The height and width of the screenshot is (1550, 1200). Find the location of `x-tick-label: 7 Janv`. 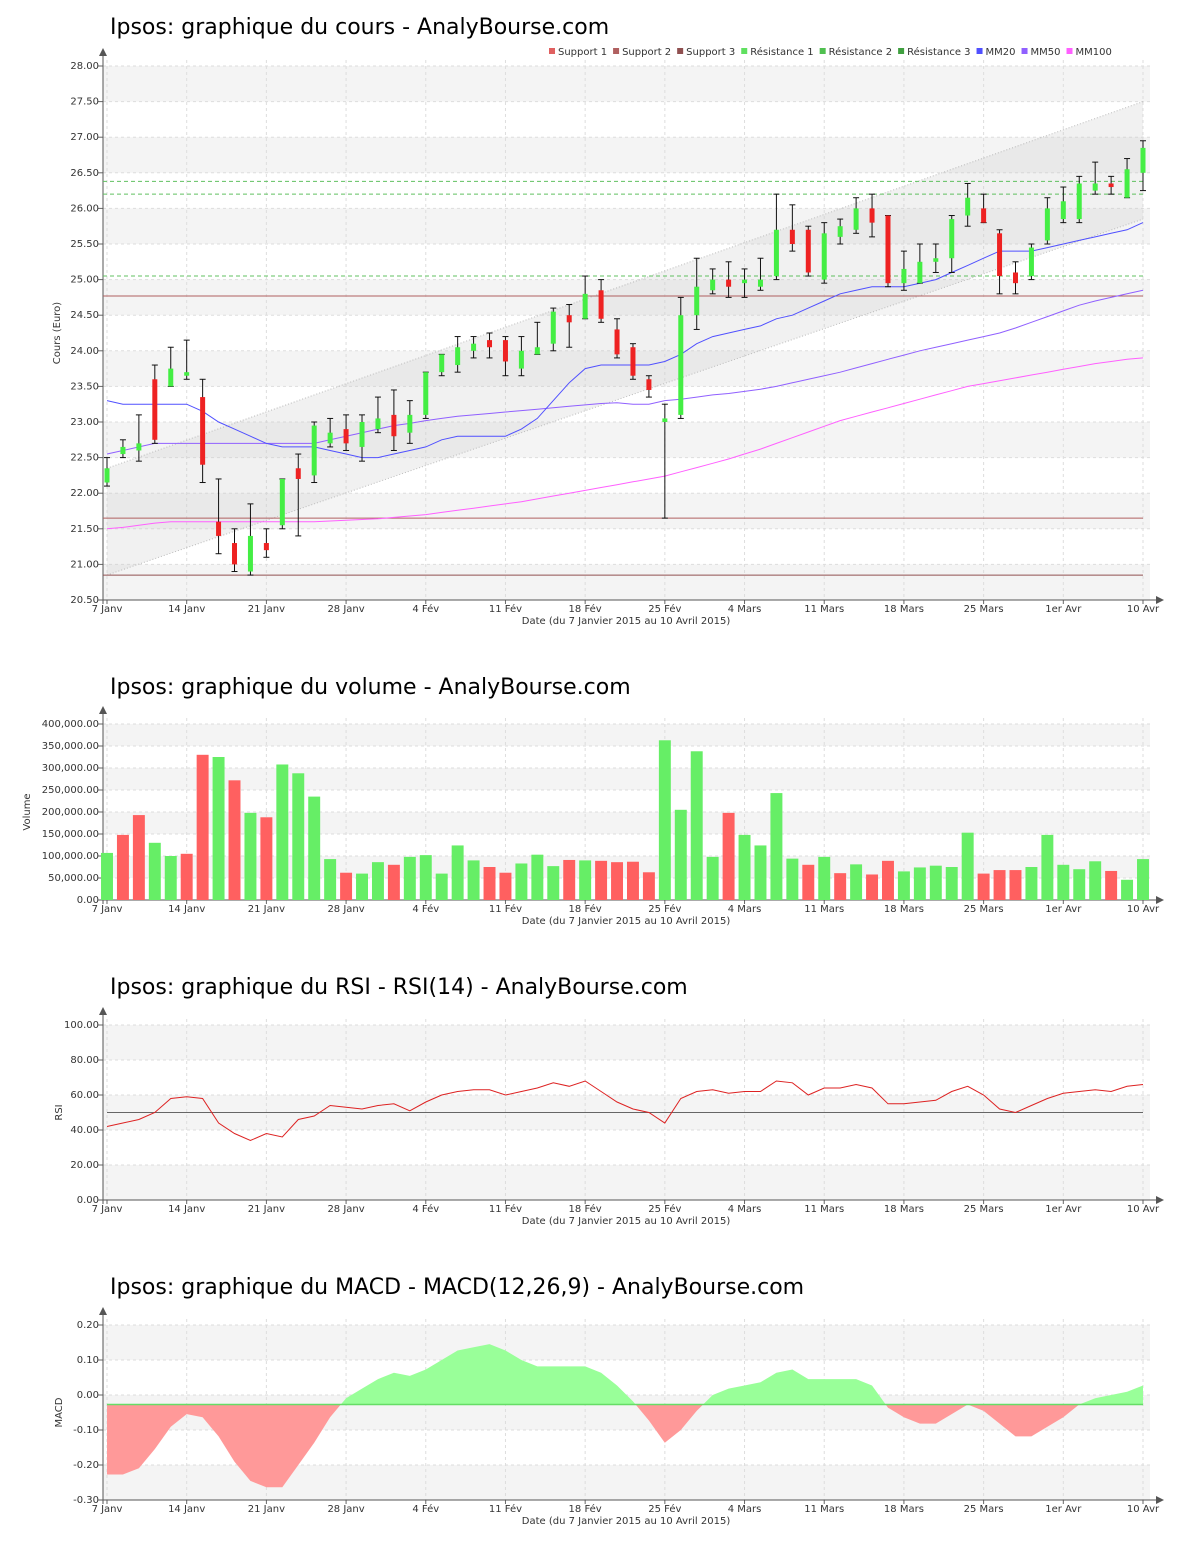

x-tick-label: 7 Janv is located at coordinates (107, 609).